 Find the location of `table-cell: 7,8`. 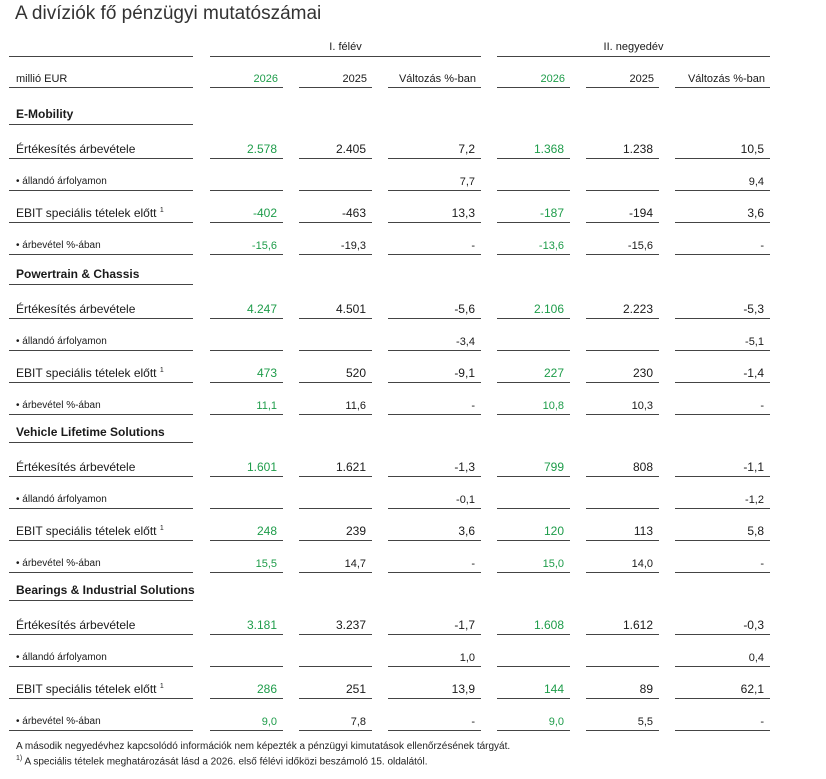

table-cell: 7,8 is located at coordinates (358, 722).